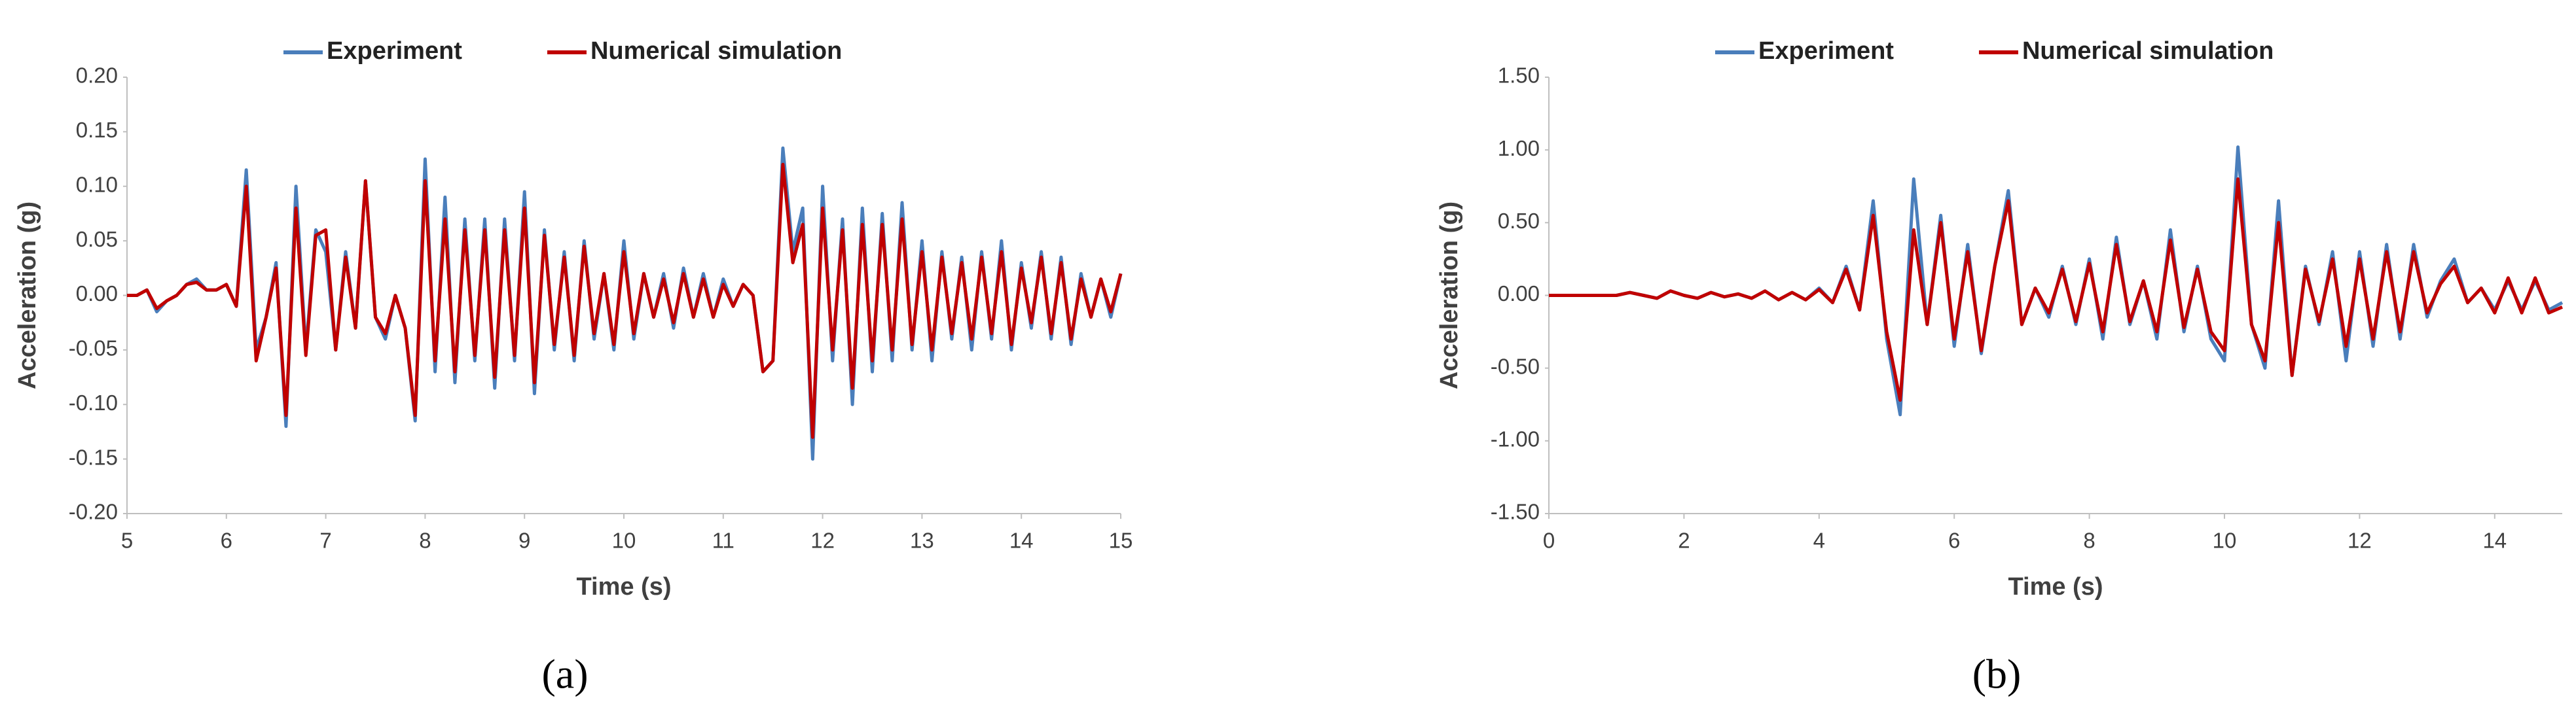  Describe the element at coordinates (325, 541) in the screenshot. I see `x-tick-label: 7` at that location.